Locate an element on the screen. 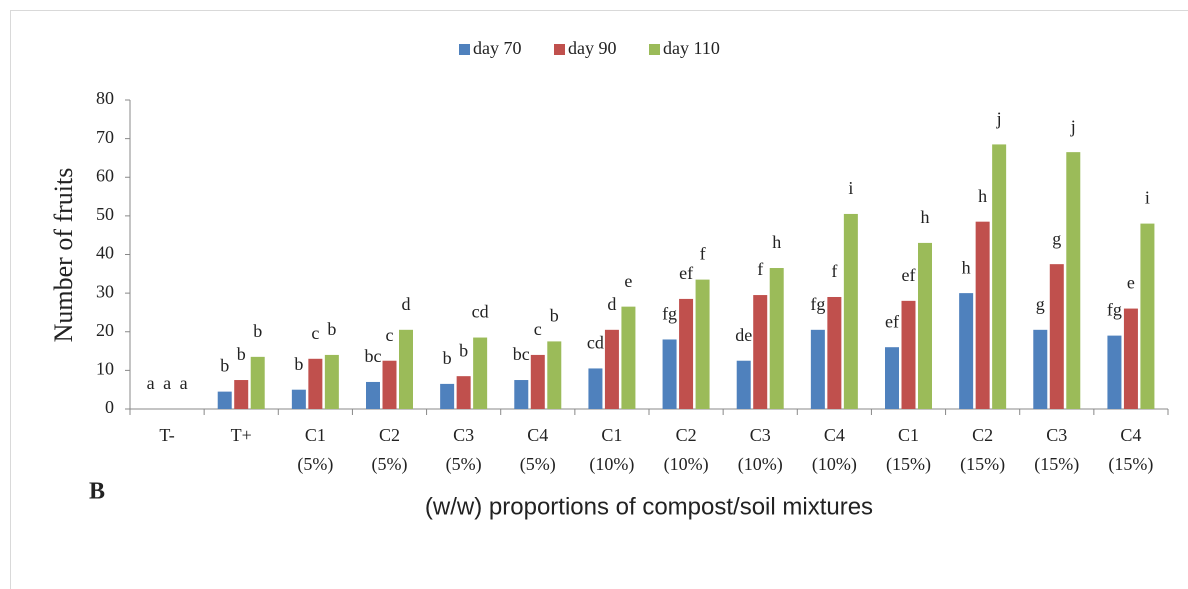 This screenshot has height=589, width=1188. y-tick-label: 80 is located at coordinates (105, 98).